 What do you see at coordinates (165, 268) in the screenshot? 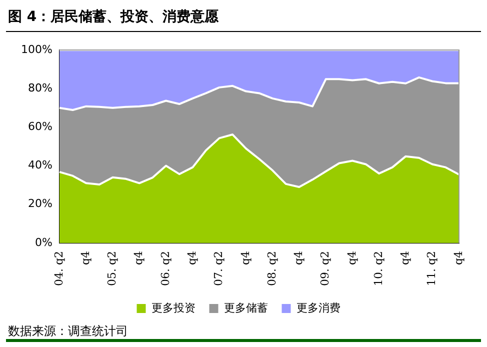
I see `x-tick-label: 06. q2` at bounding box center [165, 268].